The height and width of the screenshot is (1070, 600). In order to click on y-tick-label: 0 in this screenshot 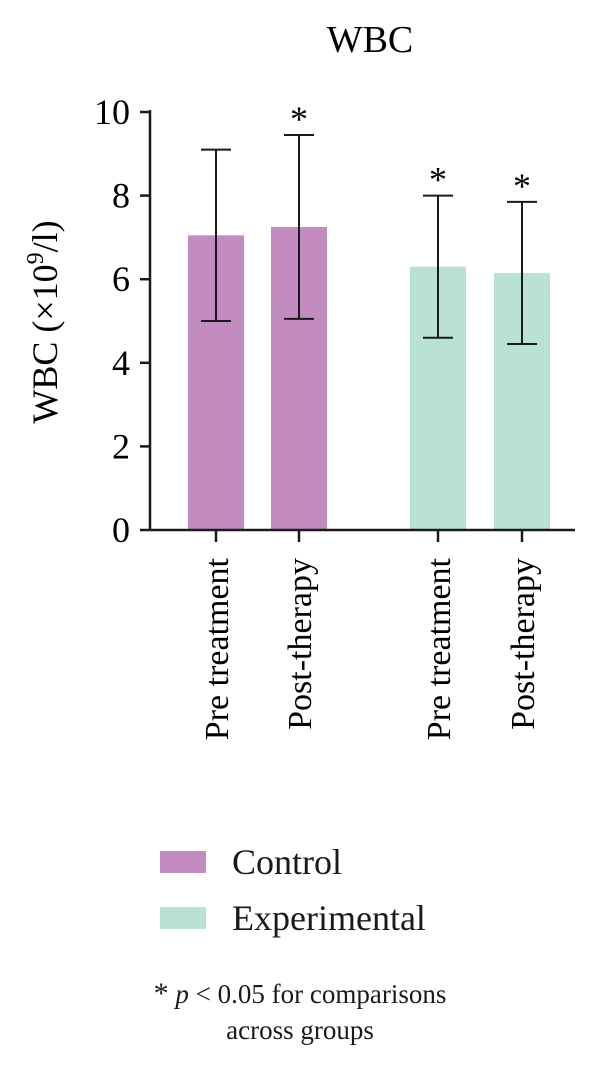, I will do `click(121, 530)`.